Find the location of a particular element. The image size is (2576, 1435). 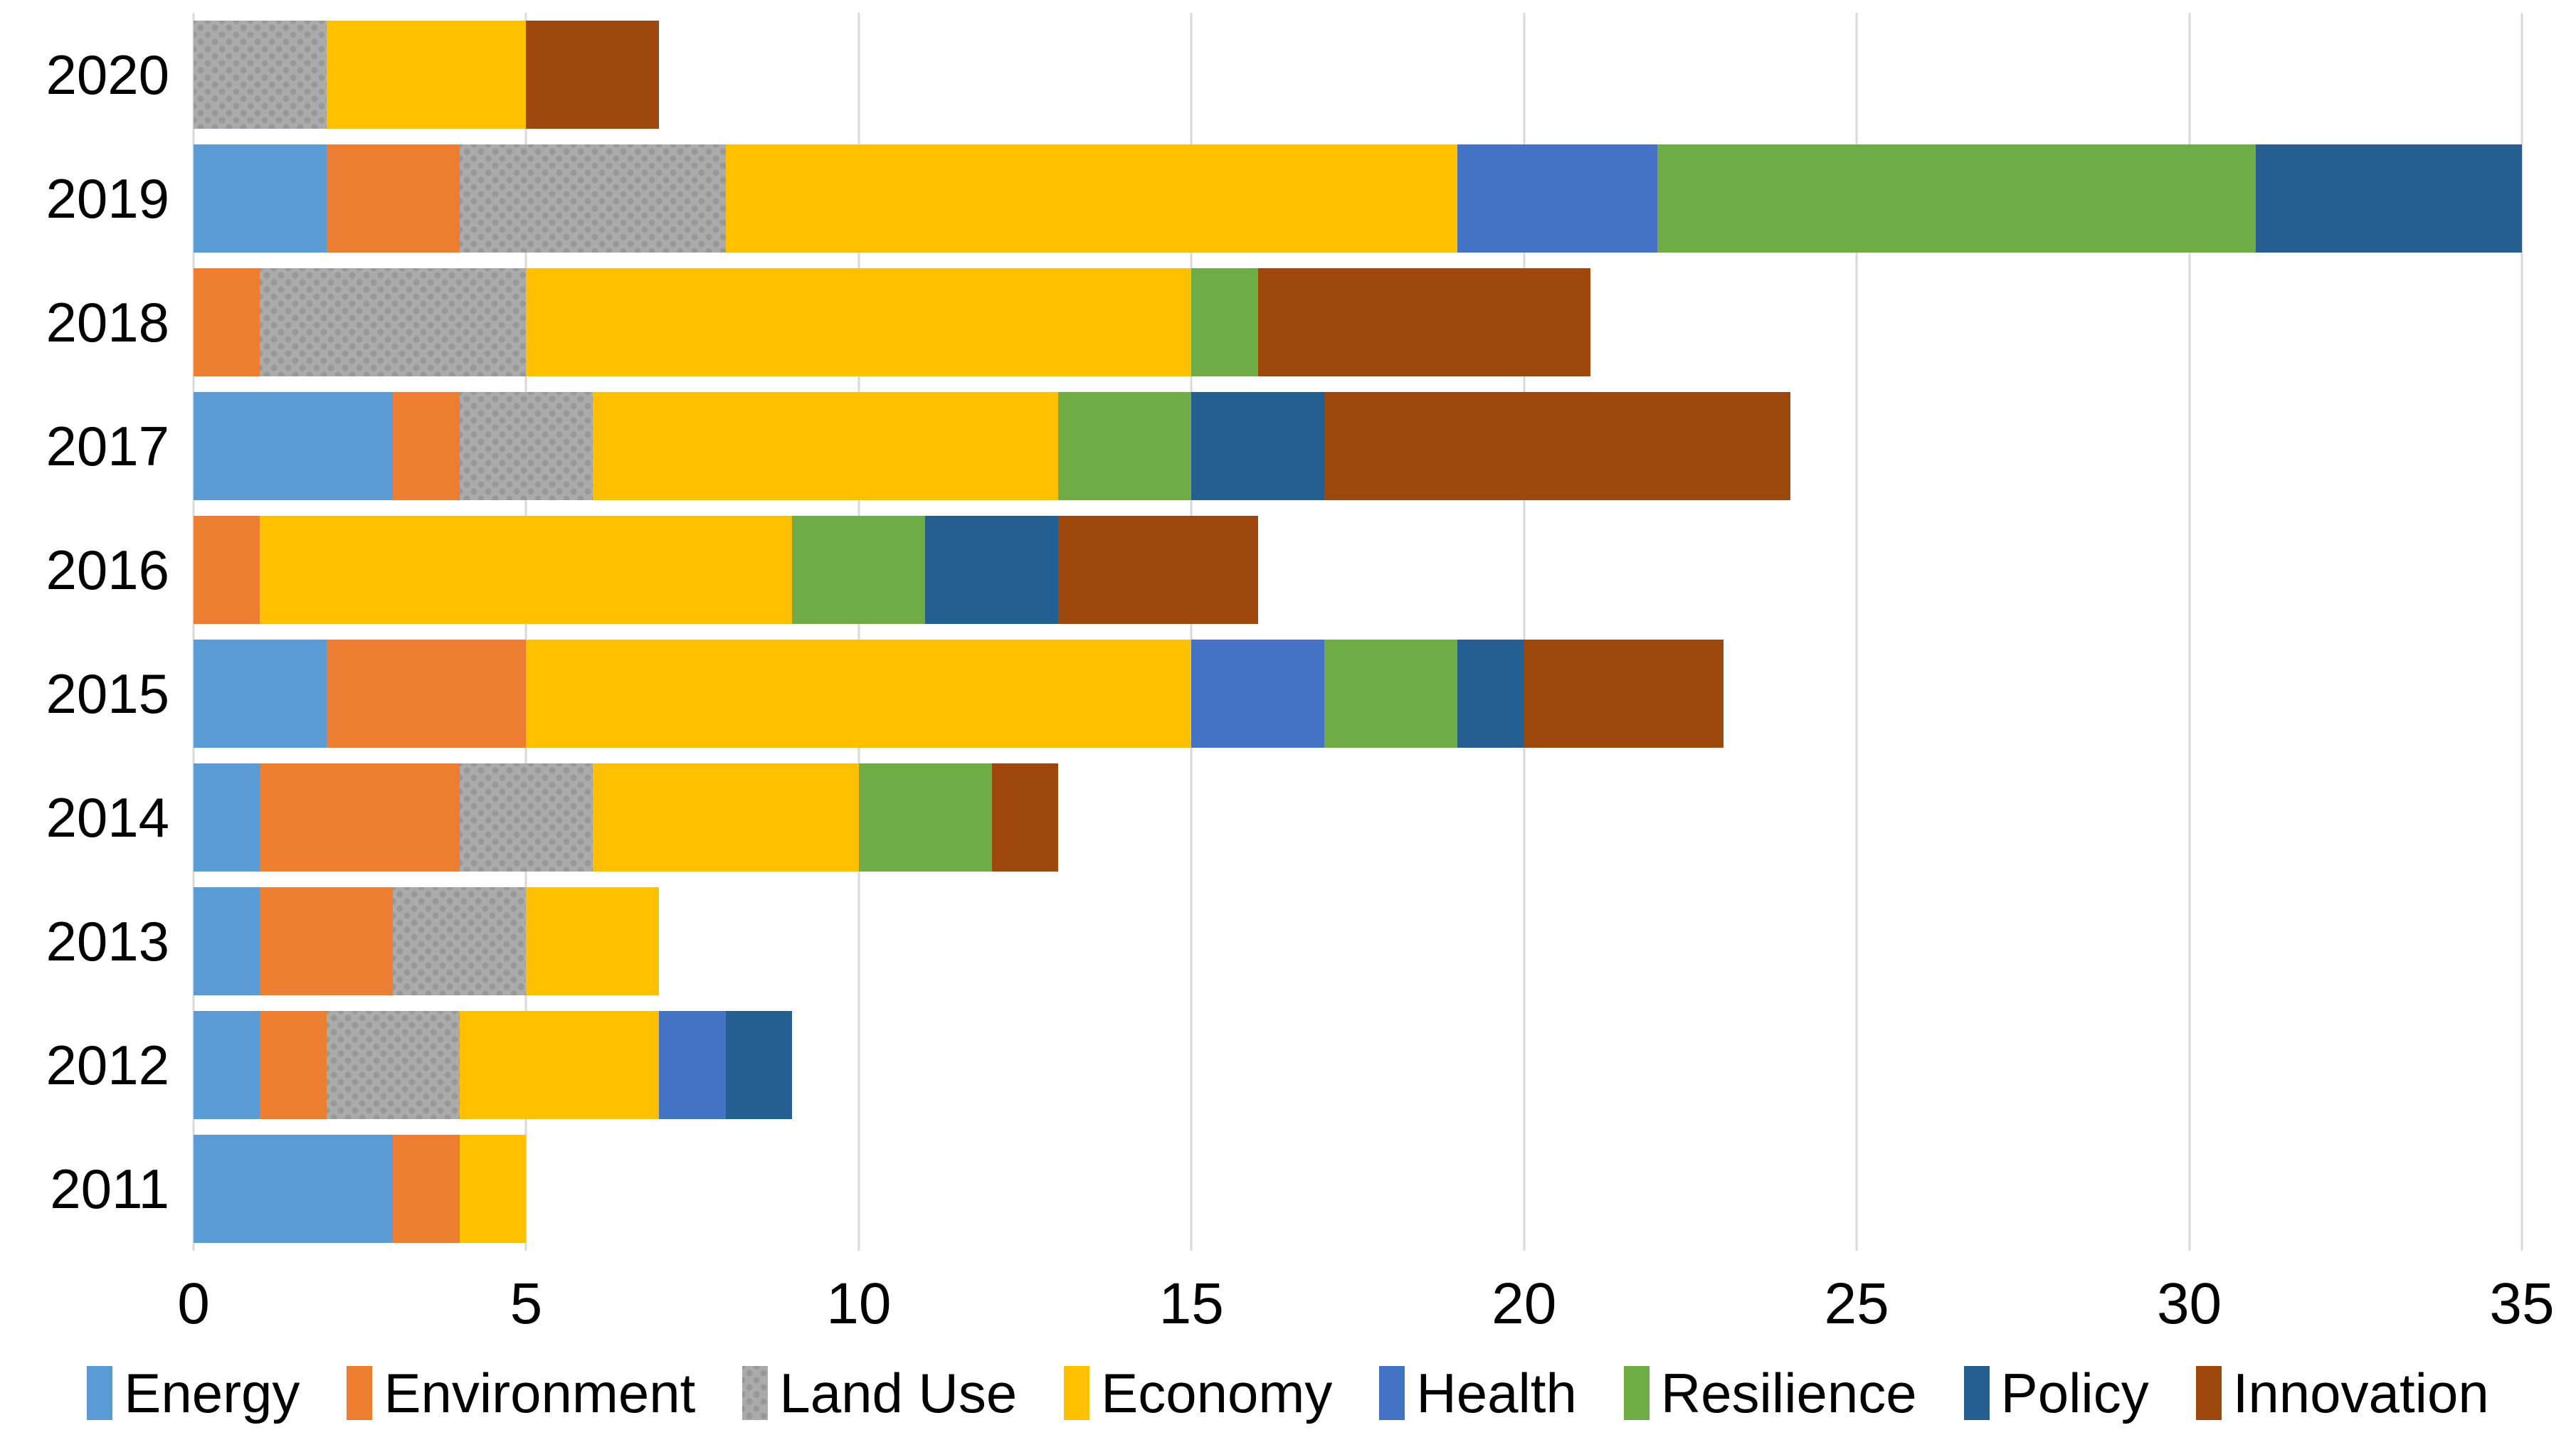

x-axis-tick-label: 10 is located at coordinates (859, 1303).